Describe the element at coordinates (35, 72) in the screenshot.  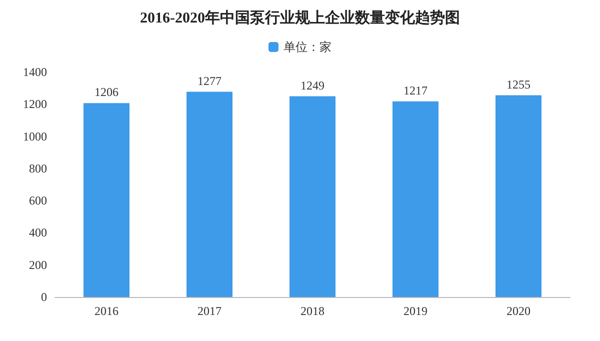
I see `y-tick-label: 1400` at that location.